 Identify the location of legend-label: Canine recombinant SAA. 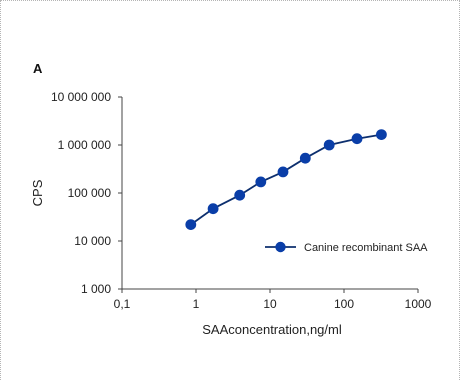
(366, 248).